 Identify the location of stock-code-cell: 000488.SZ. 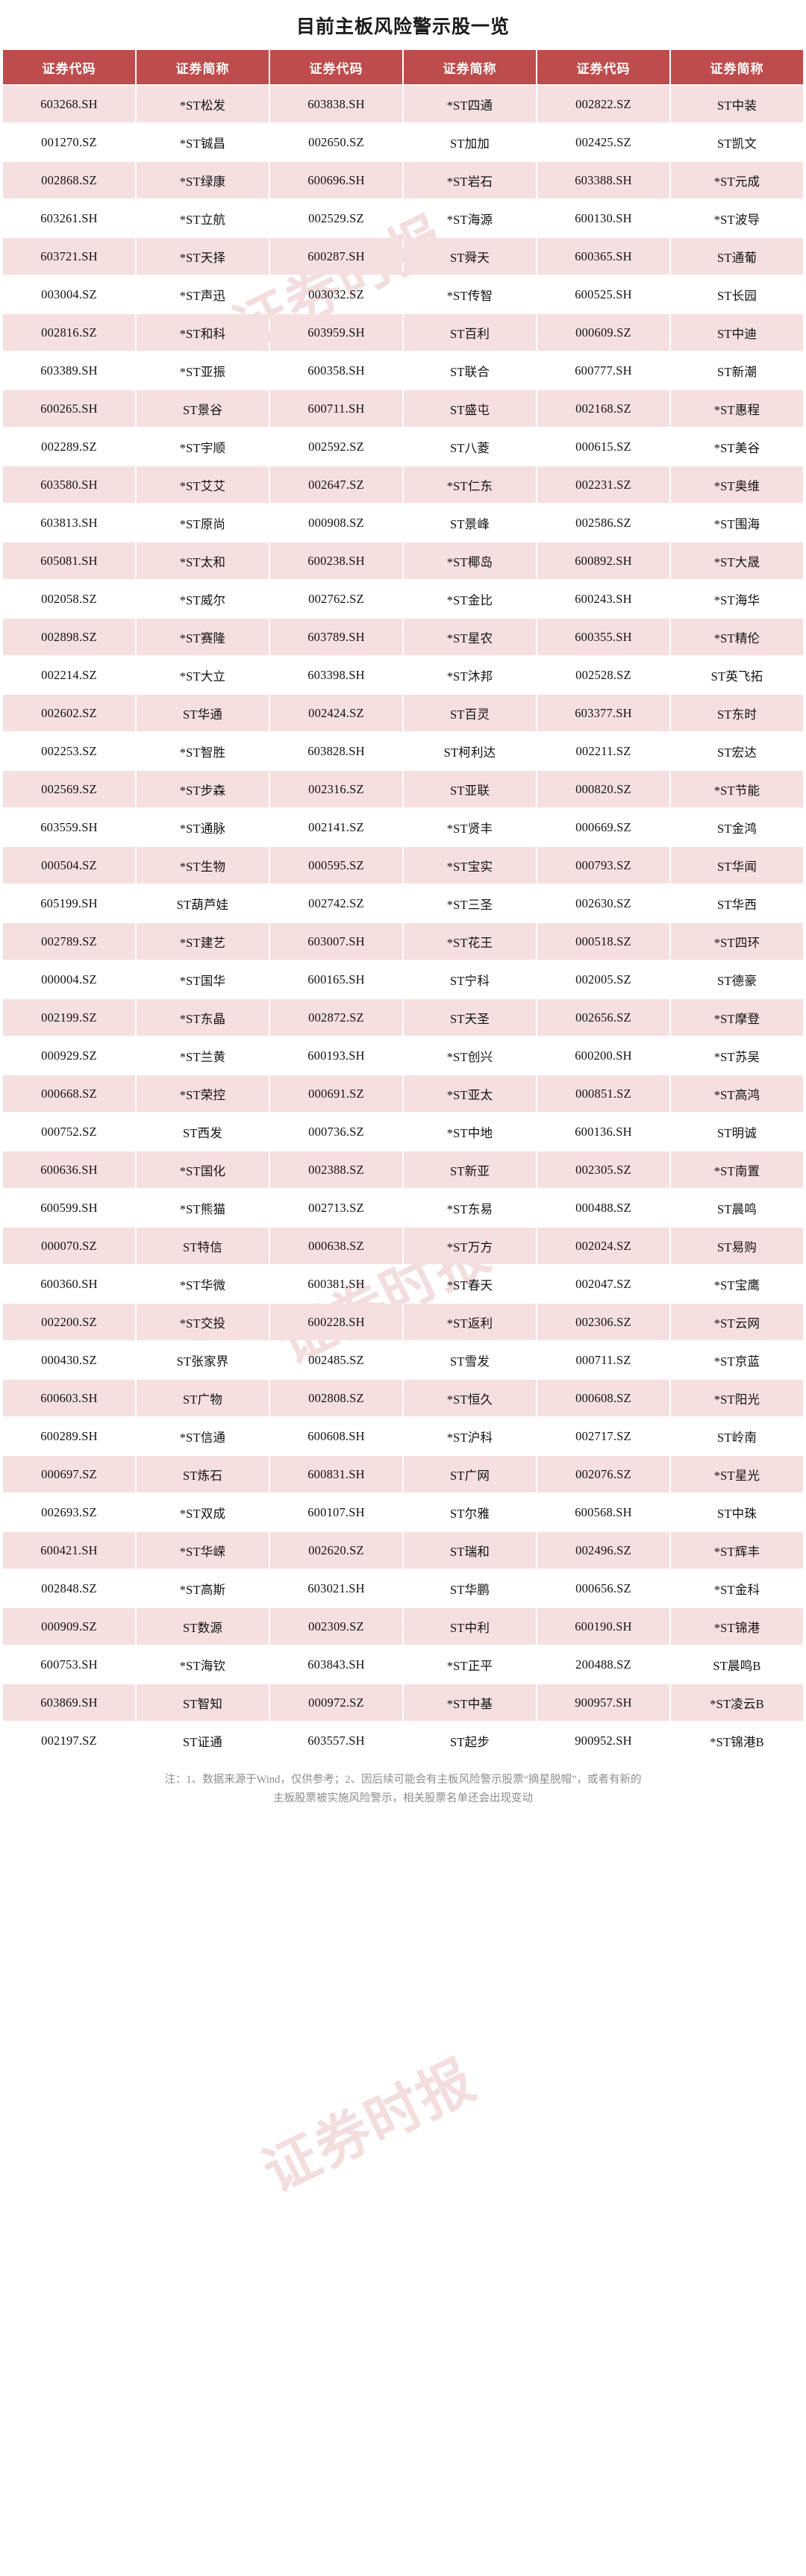
(603, 1207).